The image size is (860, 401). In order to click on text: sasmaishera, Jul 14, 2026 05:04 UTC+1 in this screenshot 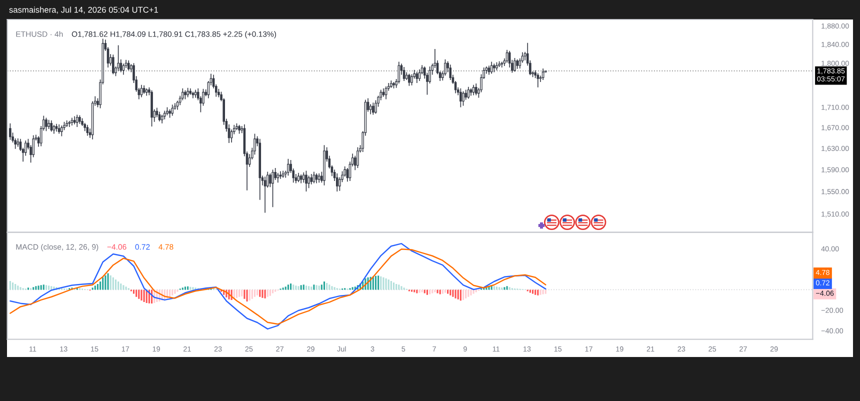, I will do `click(83, 10)`.